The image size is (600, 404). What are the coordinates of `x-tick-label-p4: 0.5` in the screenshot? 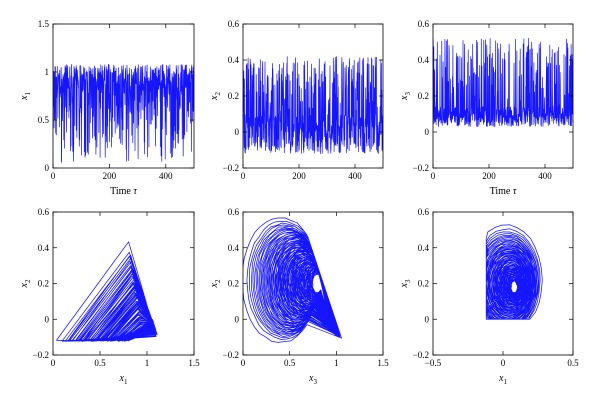 It's located at (100, 363).